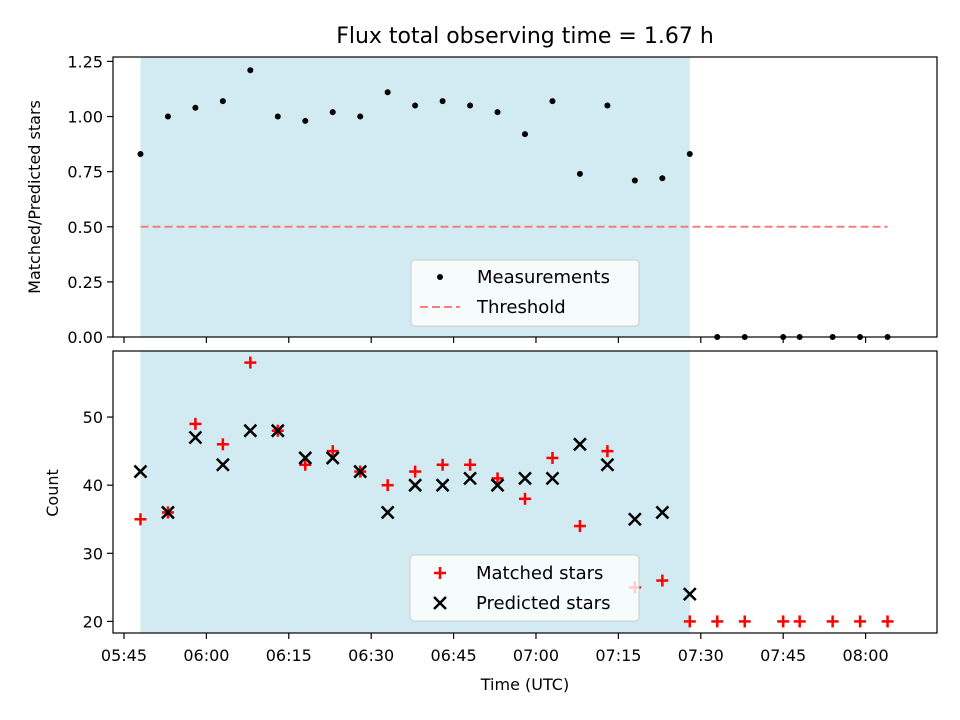  I want to click on top-y-tick-label: 0.75, so click(85, 172).